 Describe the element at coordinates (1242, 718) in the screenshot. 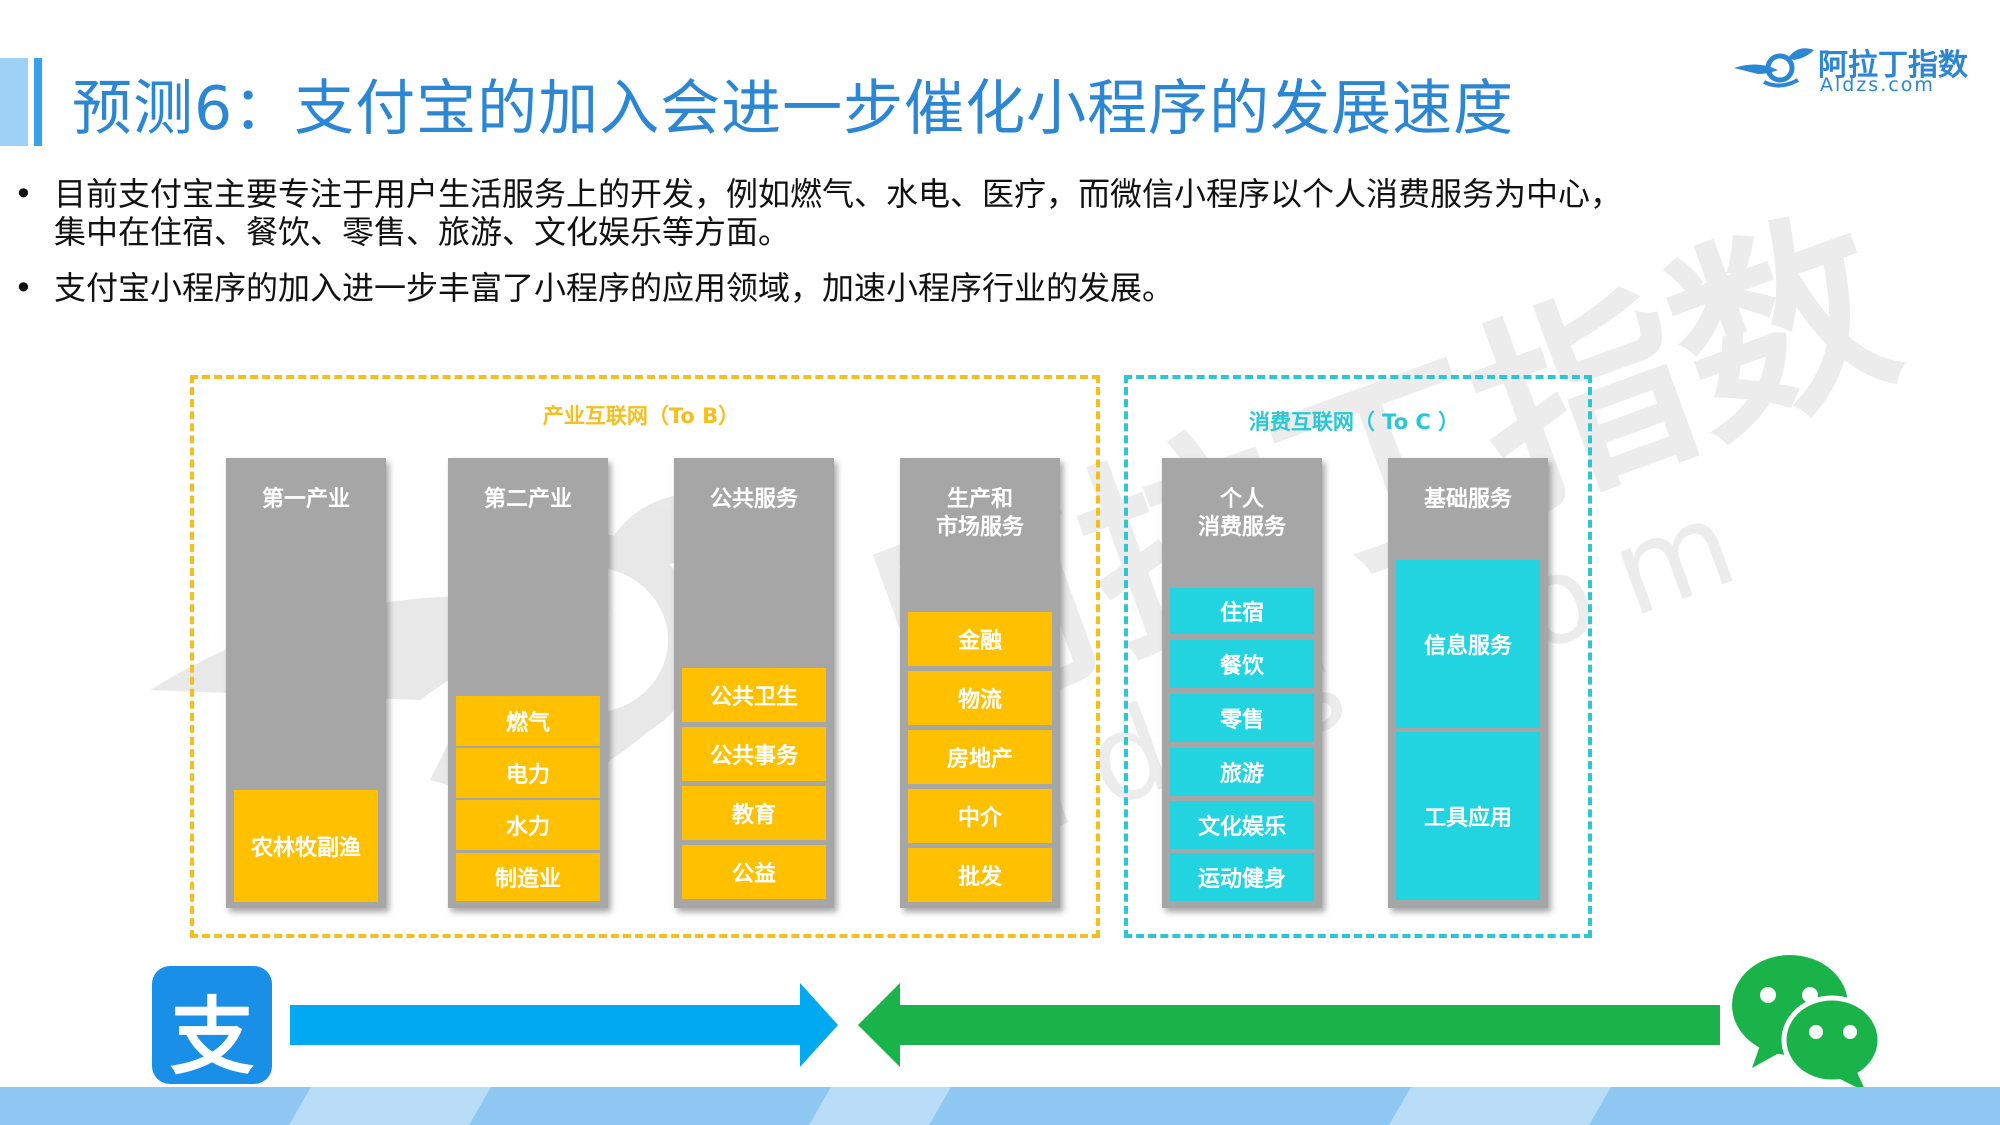

I see `category-cell: 零售` at that location.